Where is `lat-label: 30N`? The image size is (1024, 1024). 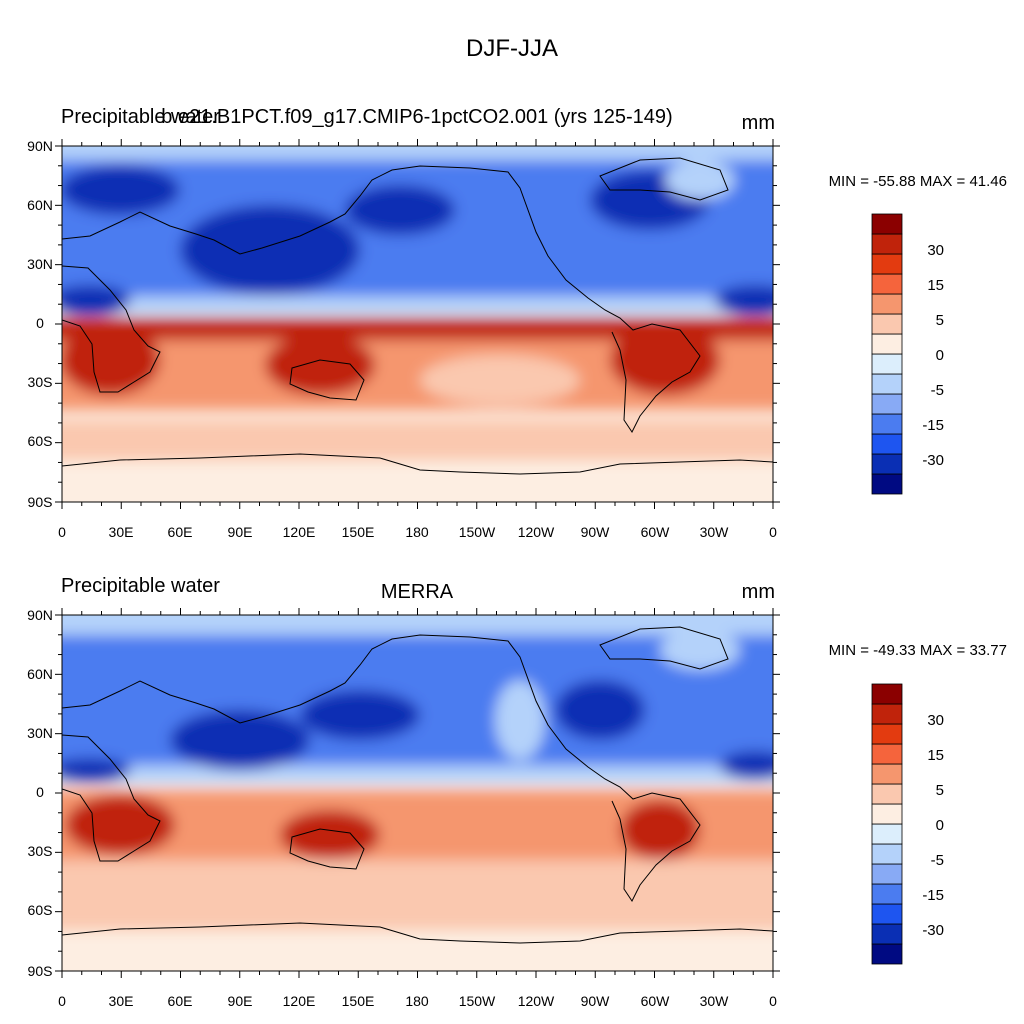 lat-label: 30N is located at coordinates (40, 733).